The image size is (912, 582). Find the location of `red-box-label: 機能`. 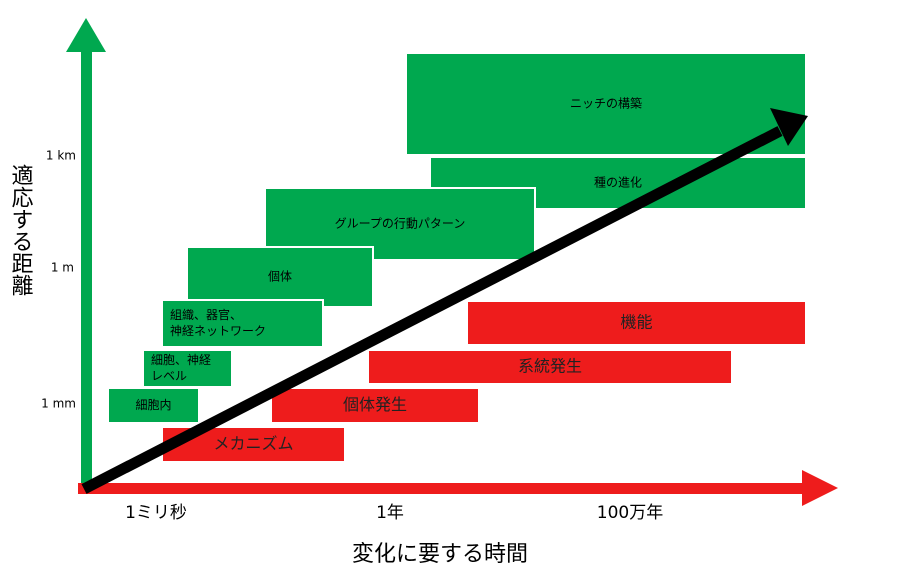

red-box-label: 機能 is located at coordinates (636, 322).